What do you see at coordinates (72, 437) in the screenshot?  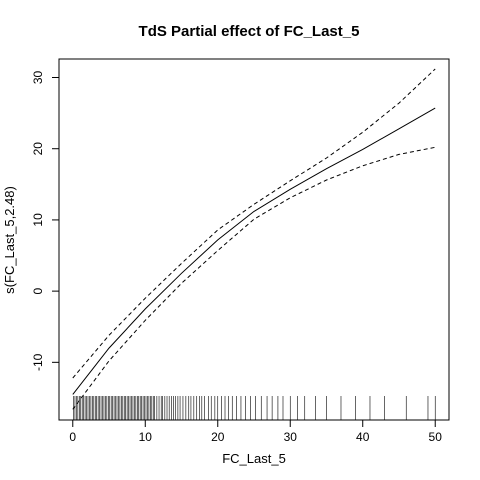 I see `x-tick-label: 0` at bounding box center [72, 437].